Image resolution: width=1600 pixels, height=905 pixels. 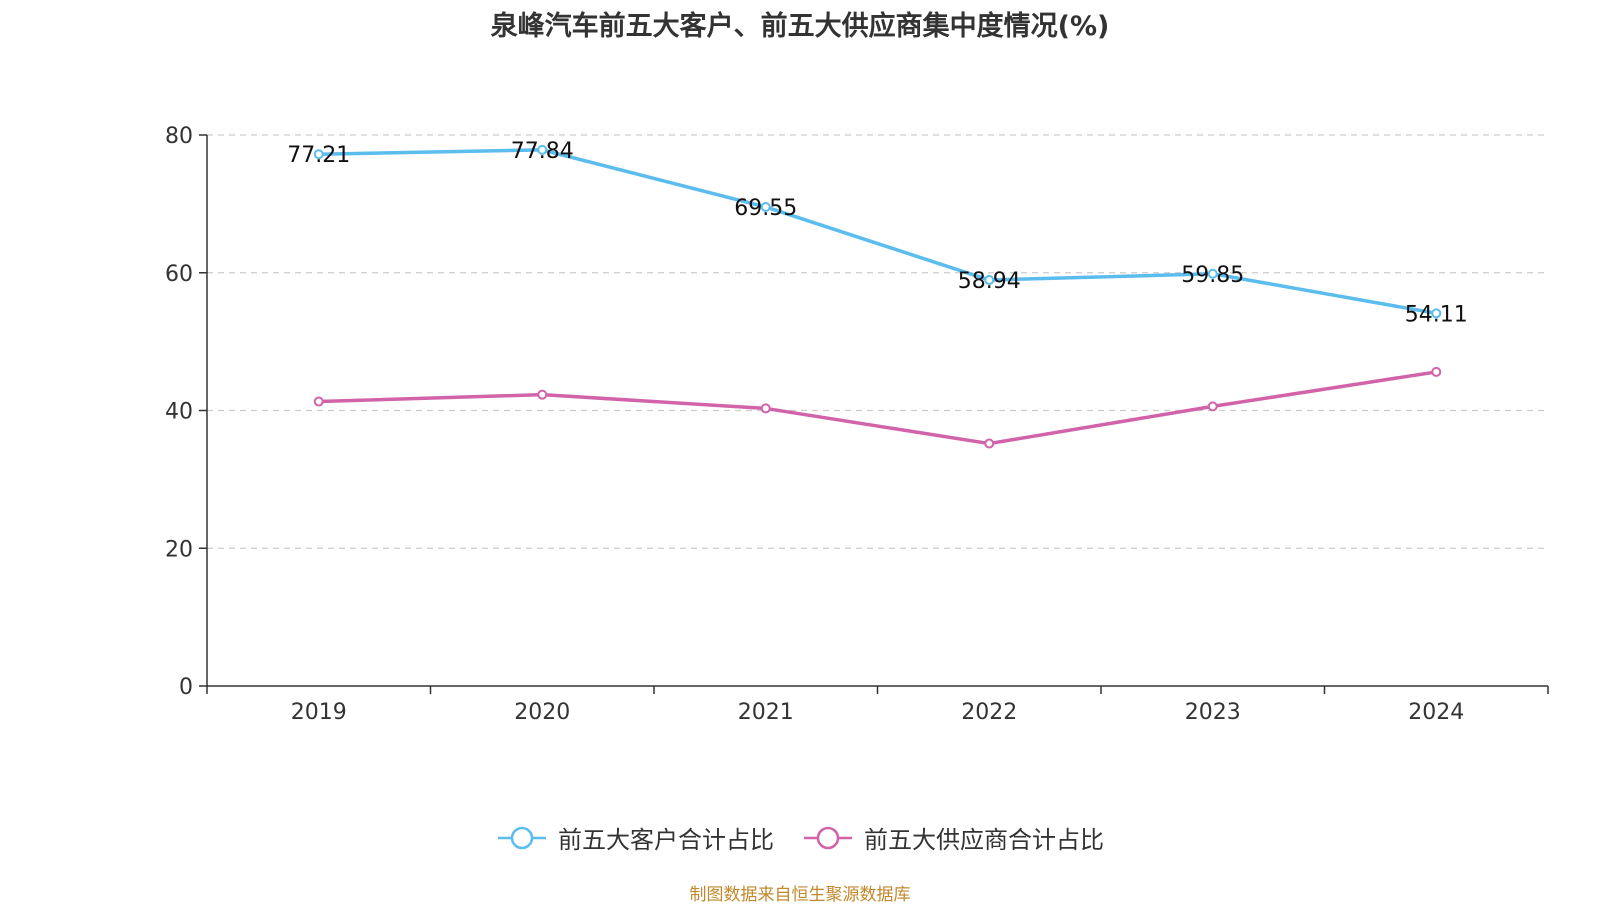 I want to click on data-source-note: 制图数据来自恒生聚源数据库, so click(x=800, y=895).